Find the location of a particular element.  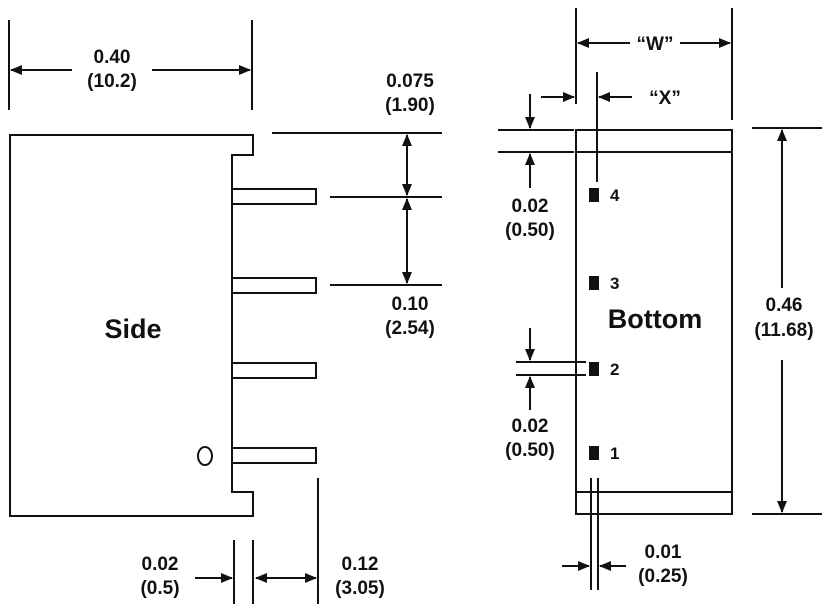

side-pitch-dimension-lines is located at coordinates (357, 209).